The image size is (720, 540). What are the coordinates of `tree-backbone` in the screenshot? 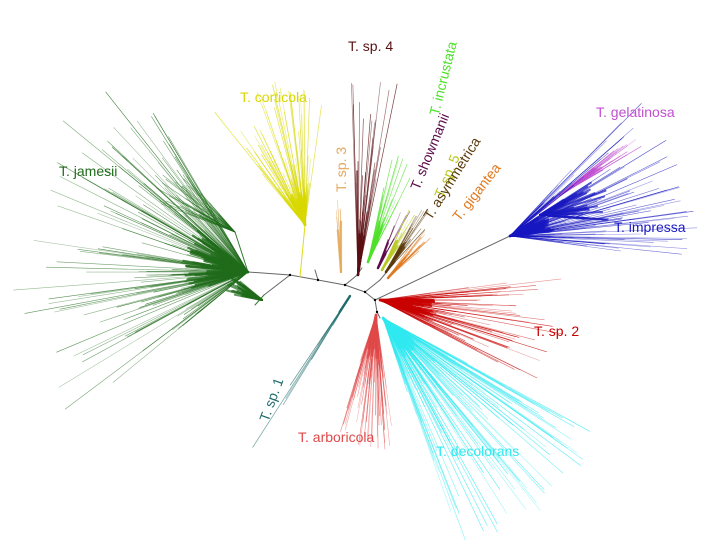 It's located at (379, 271).